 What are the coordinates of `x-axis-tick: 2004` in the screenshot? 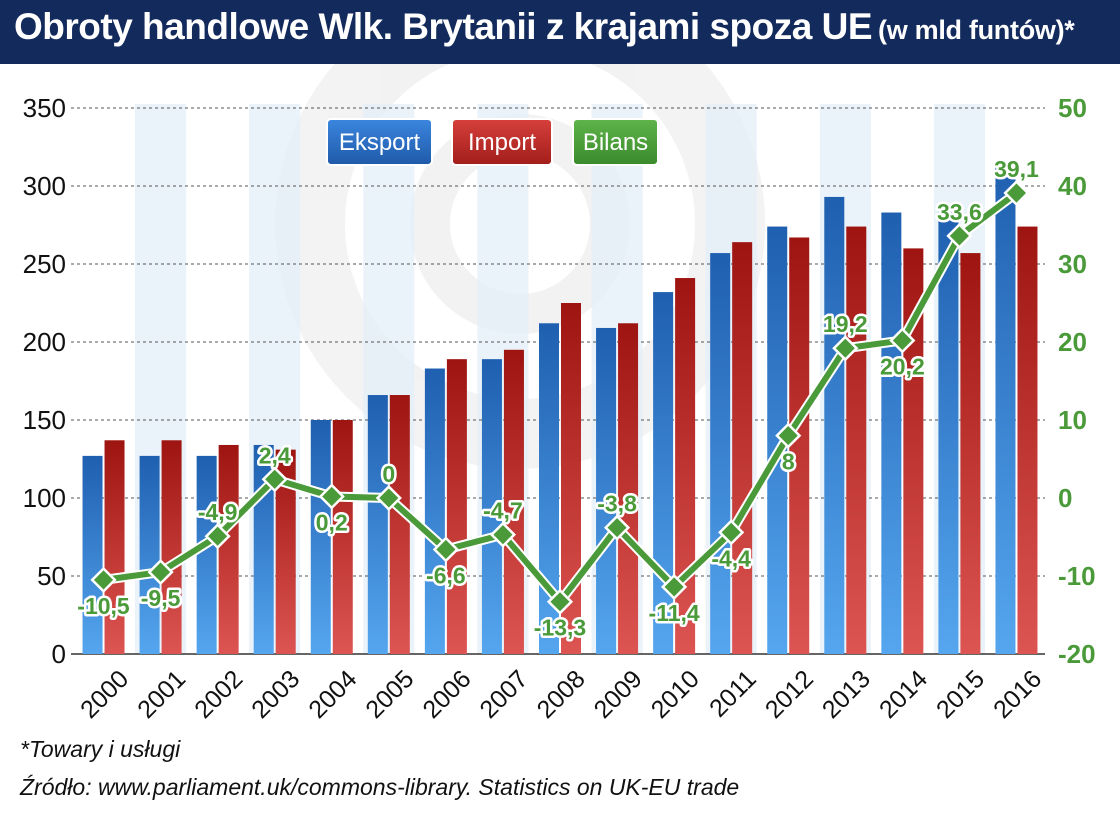 It's located at (332, 694).